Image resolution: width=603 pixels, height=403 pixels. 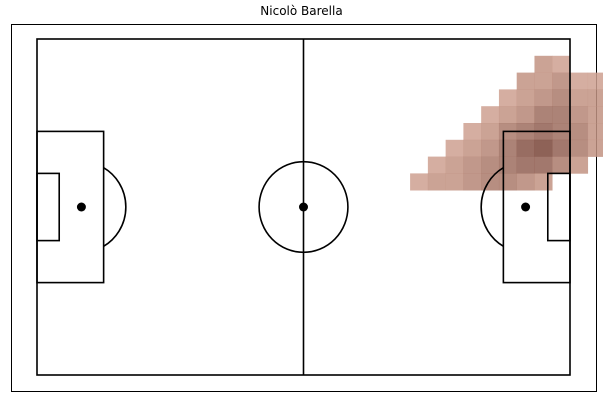 I want to click on right-six-yard-box, so click(x=558, y=207).